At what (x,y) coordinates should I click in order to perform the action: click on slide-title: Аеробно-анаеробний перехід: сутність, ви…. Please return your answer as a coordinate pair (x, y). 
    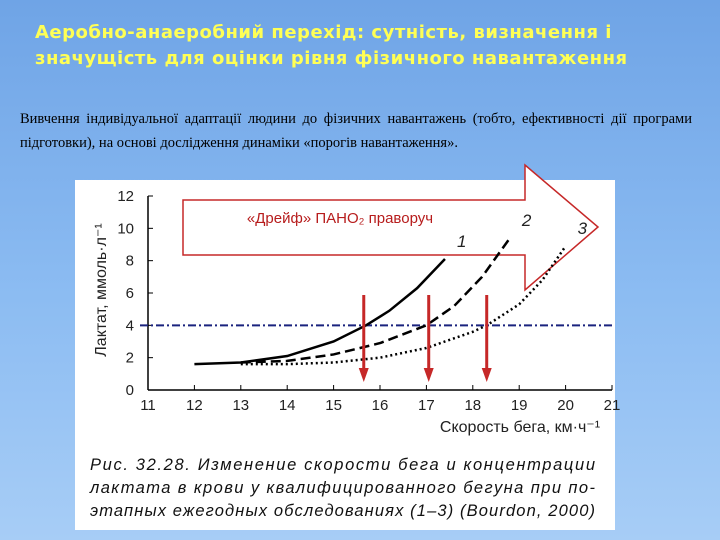
    Looking at the image, I should click on (331, 45).